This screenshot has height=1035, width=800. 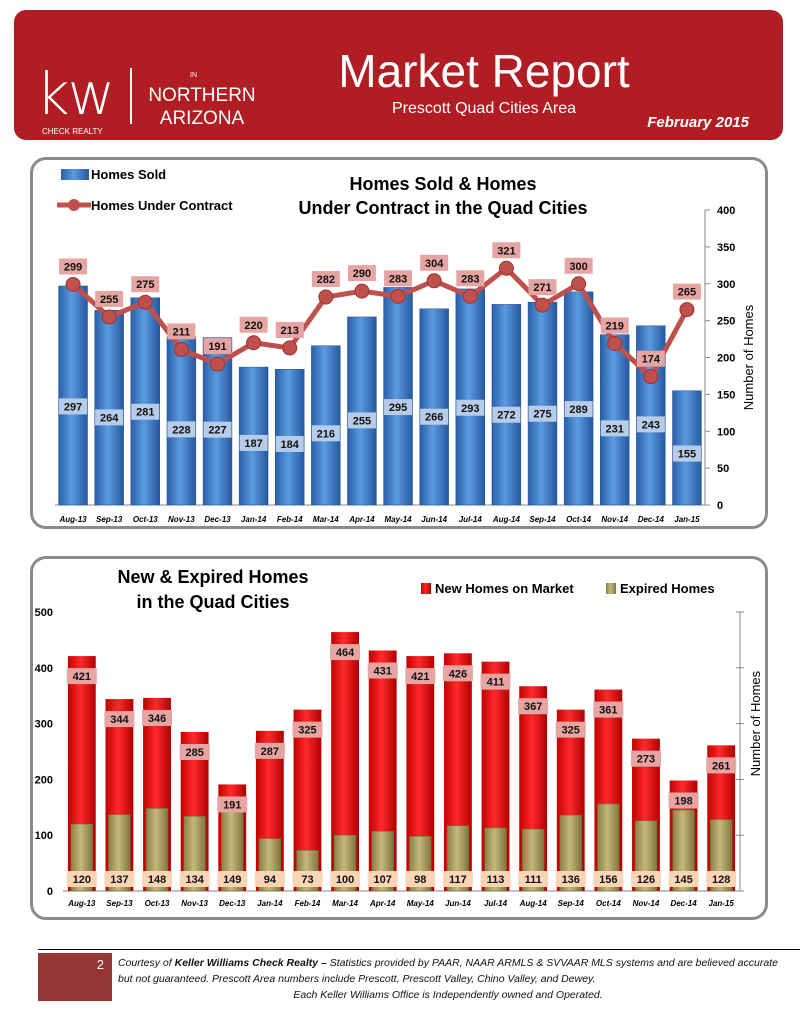 I want to click on data-label-under-contract: 255, so click(x=109, y=300).